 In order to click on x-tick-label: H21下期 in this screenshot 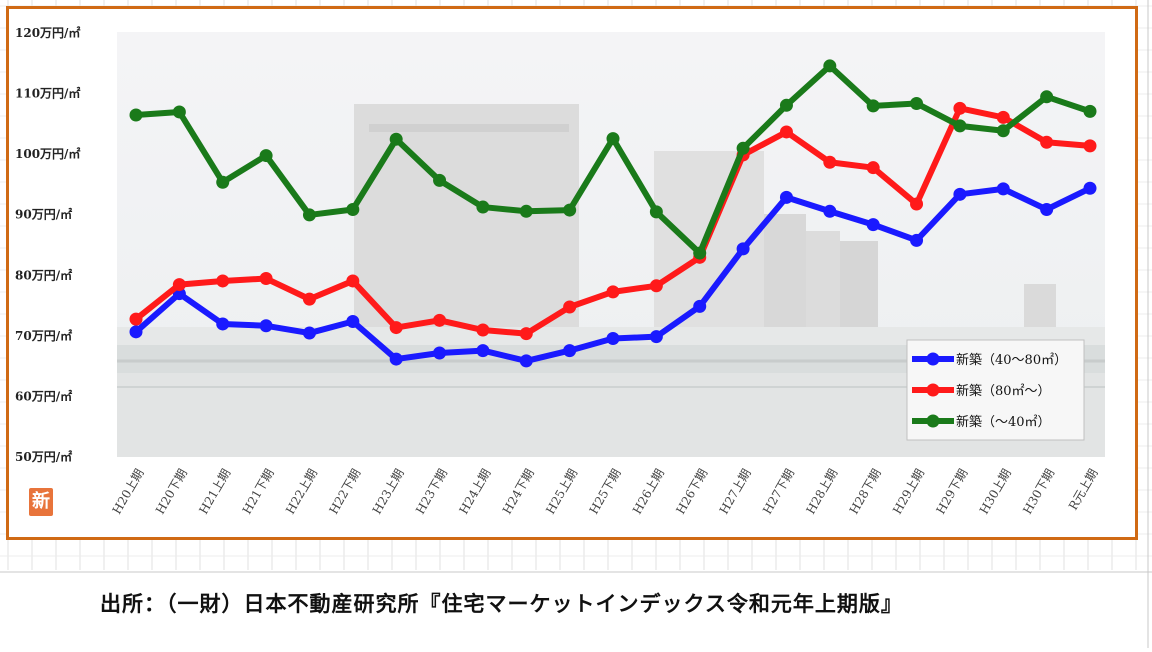, I will do `click(258, 492)`.